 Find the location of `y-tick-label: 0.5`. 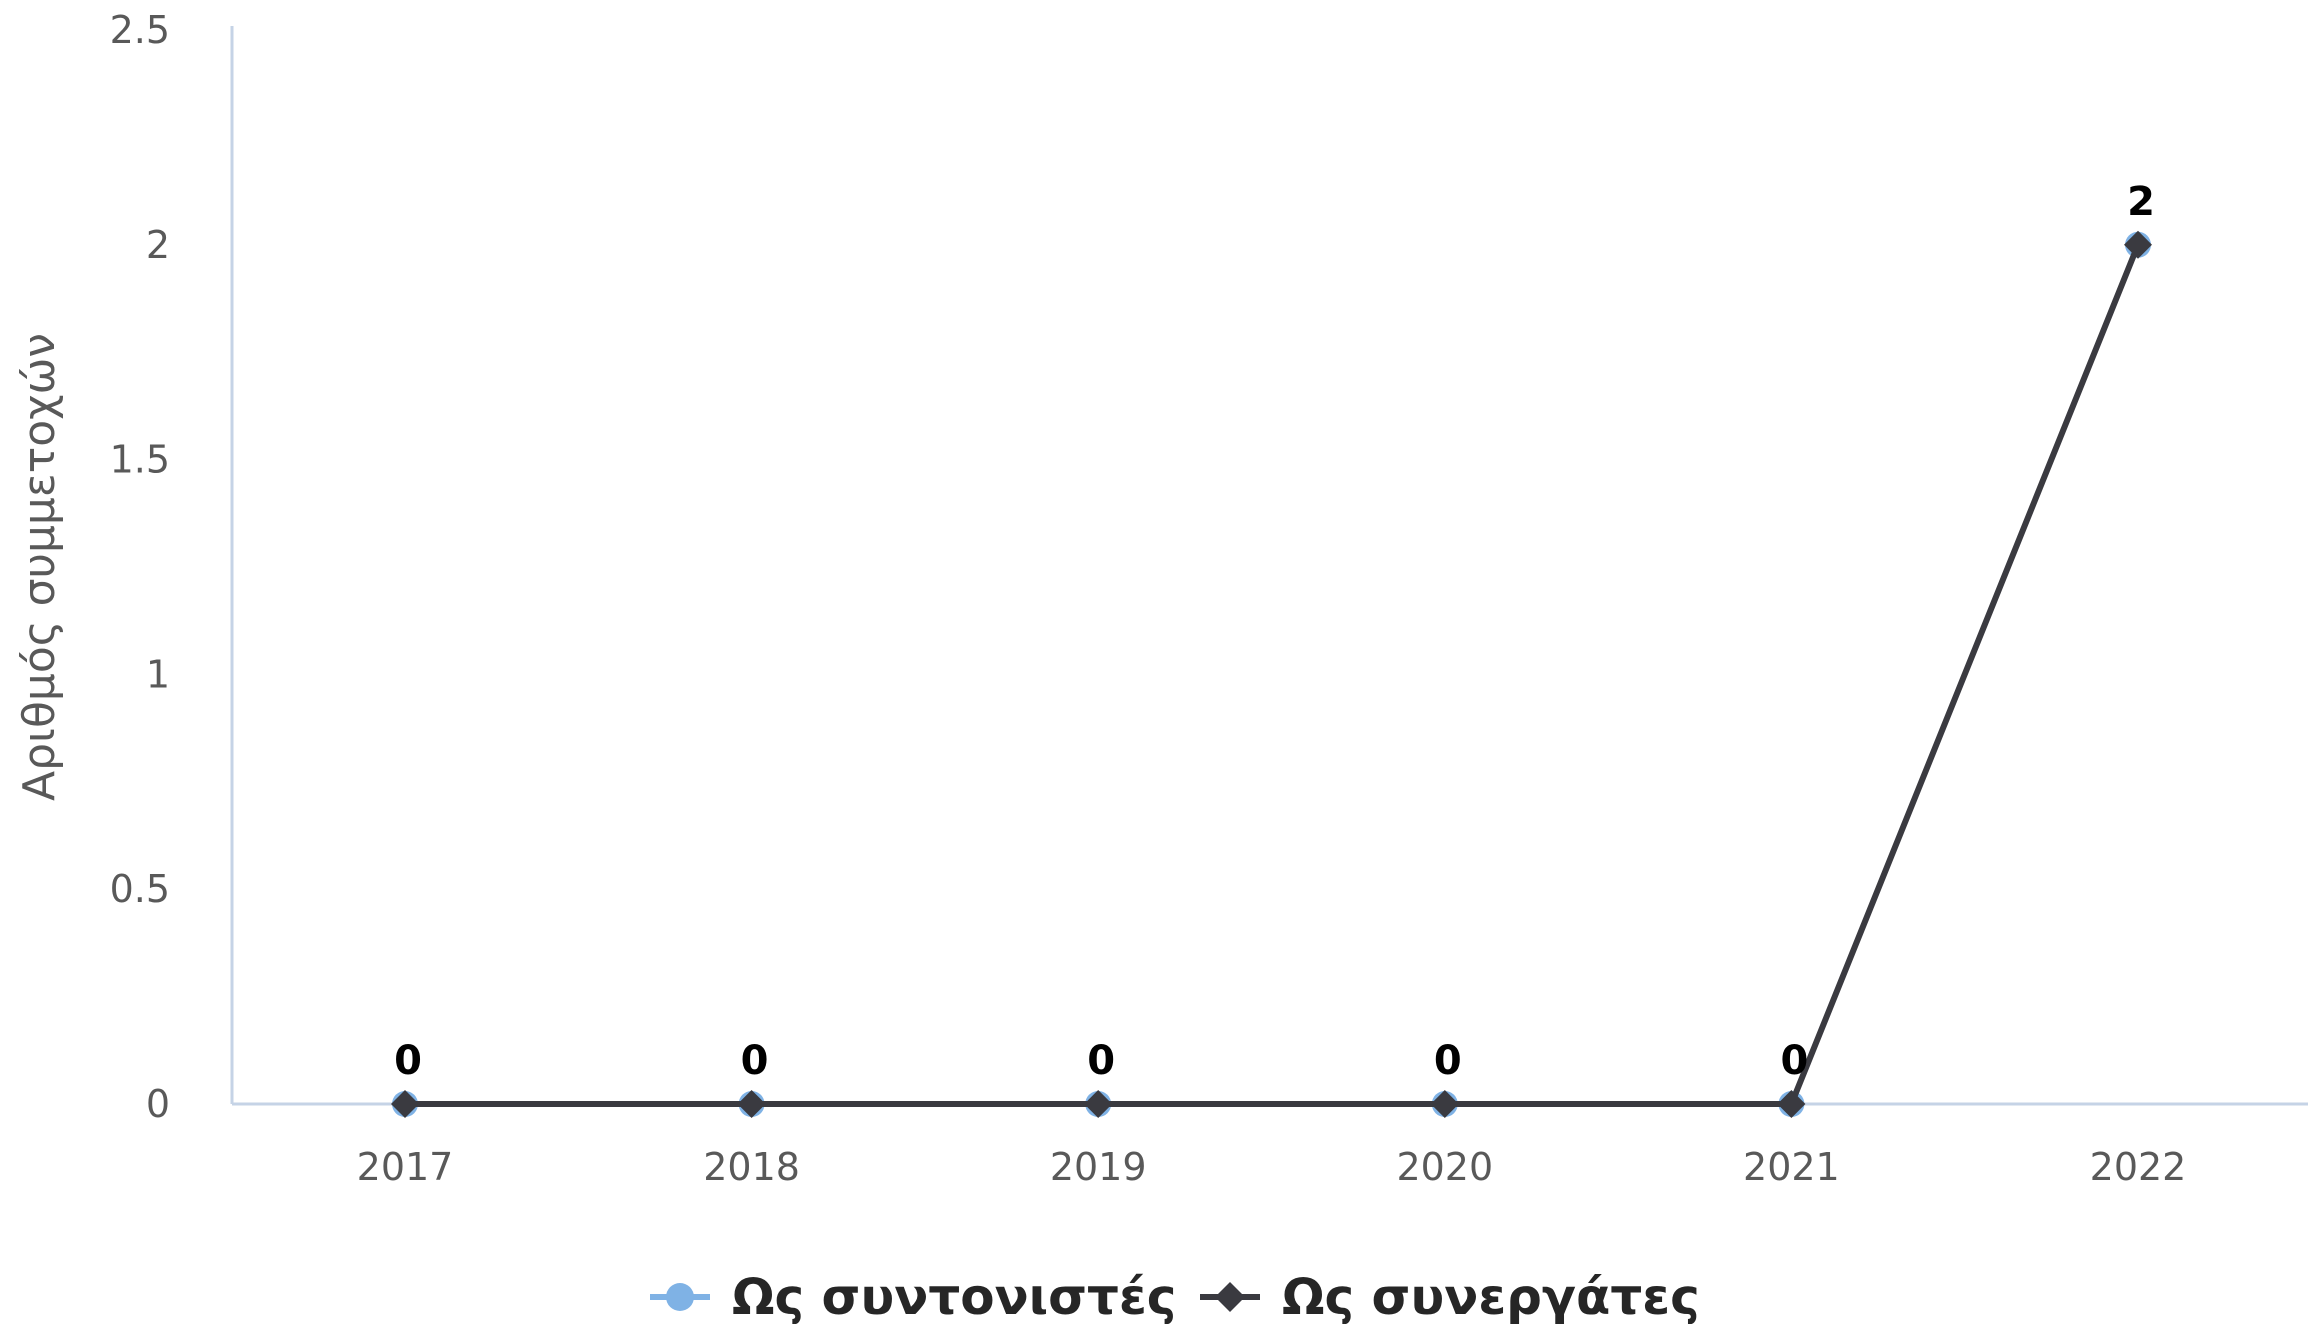

y-tick-label: 0.5 is located at coordinates (140, 889).